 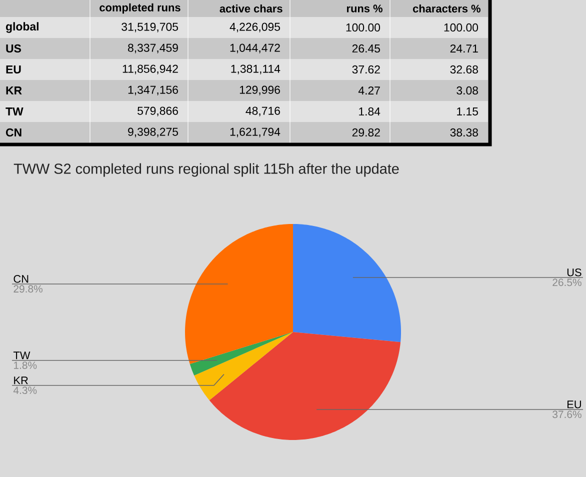 I want to click on text: completed runs, so click(x=140, y=8).